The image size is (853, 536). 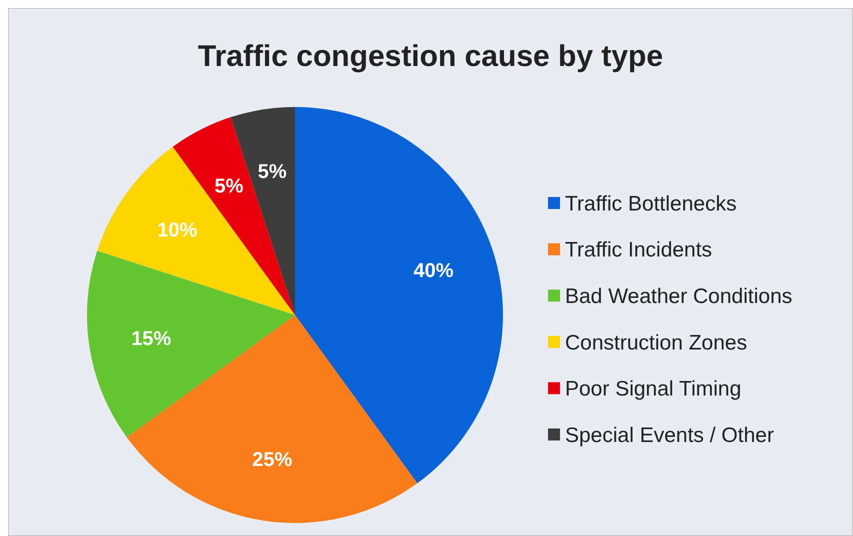 What do you see at coordinates (272, 459) in the screenshot?
I see `data-label: 25%` at bounding box center [272, 459].